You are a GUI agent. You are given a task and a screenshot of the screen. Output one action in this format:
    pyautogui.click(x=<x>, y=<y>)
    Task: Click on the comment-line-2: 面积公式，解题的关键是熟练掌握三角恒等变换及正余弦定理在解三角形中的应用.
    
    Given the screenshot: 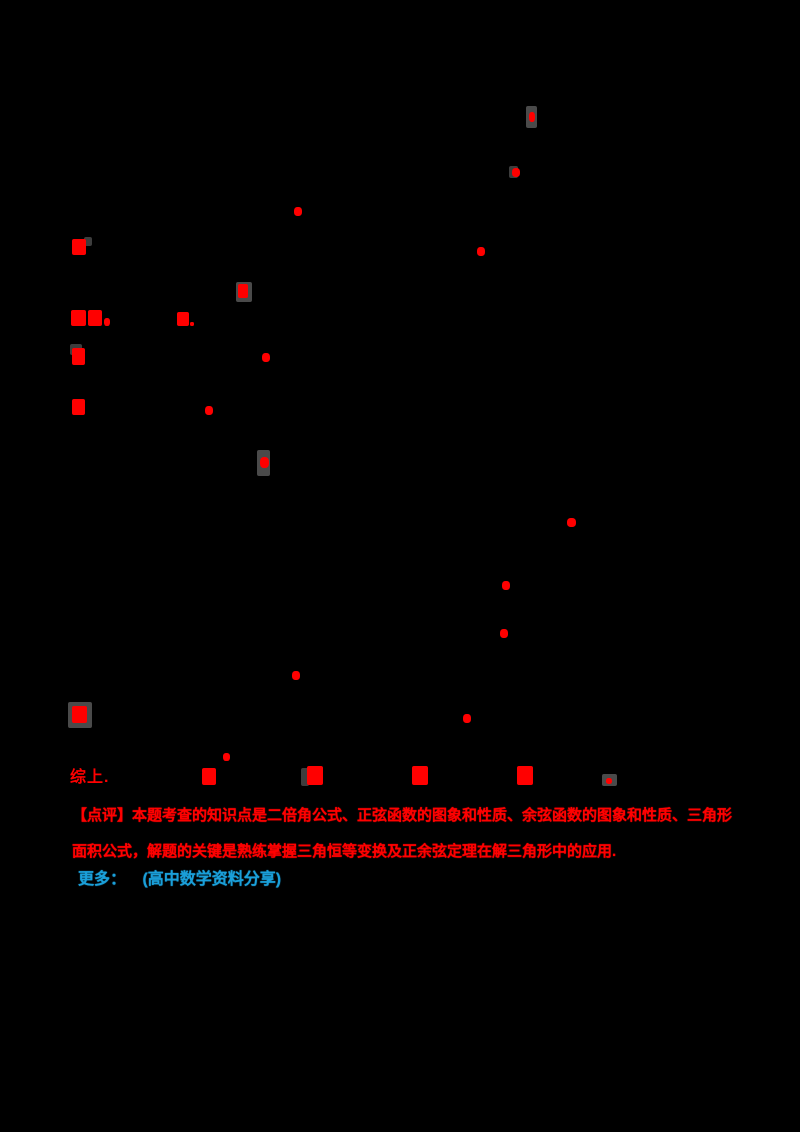 What is the action you would take?
    pyautogui.click(x=344, y=851)
    